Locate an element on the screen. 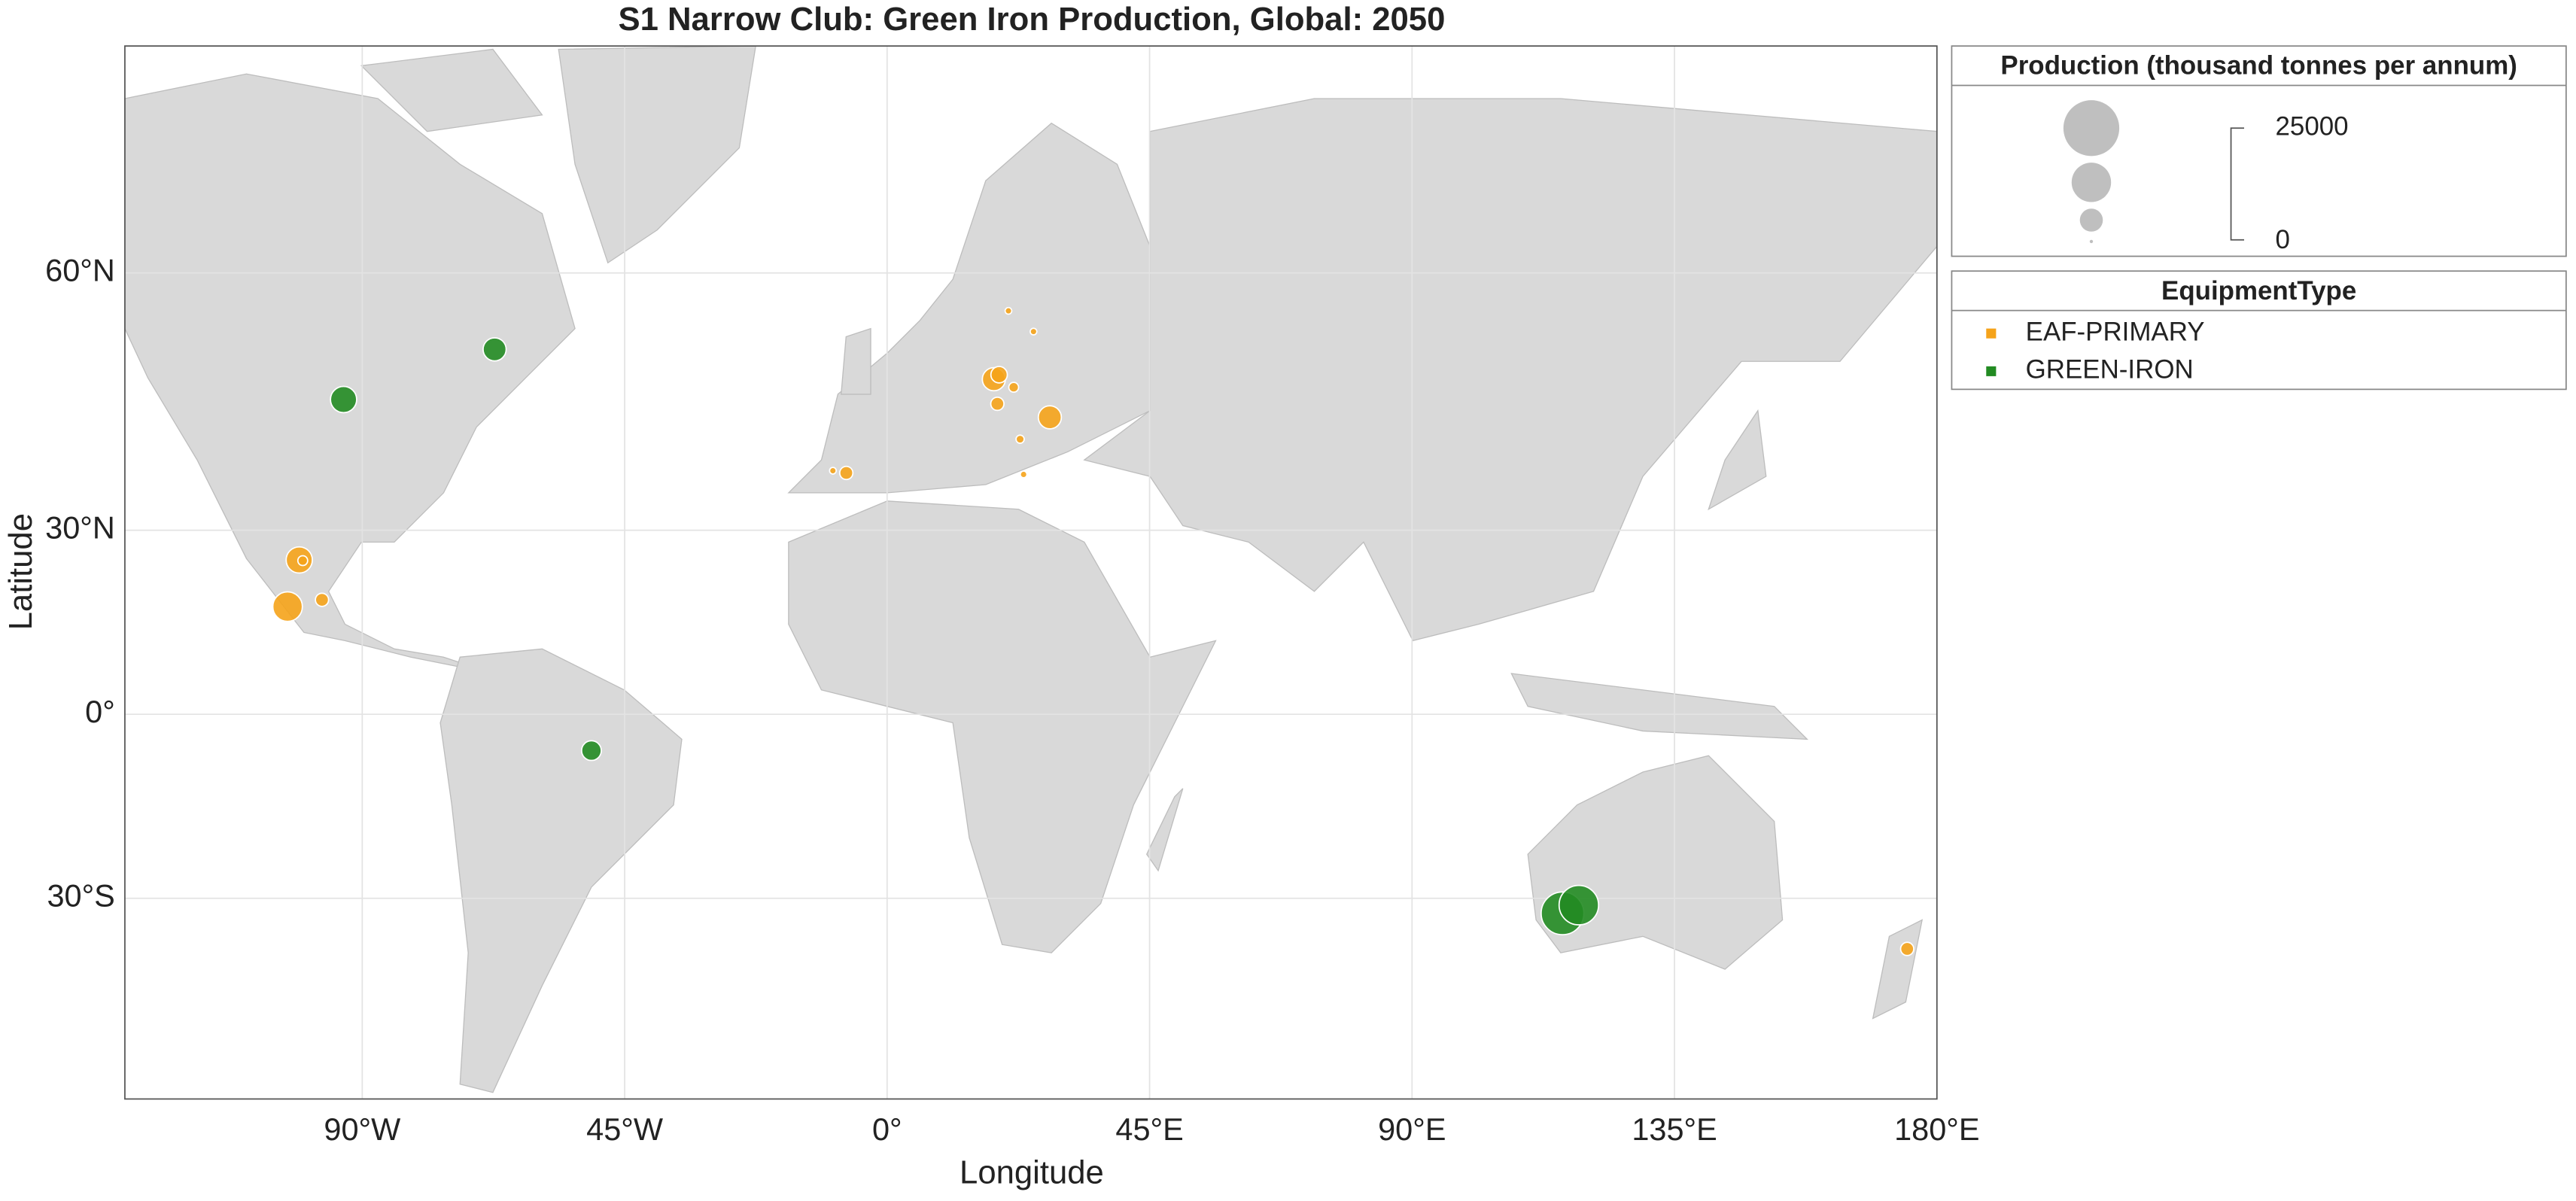 This screenshot has width=2576, height=1201. color-legend: EquipmentType EAF-PRIMARY GREEN-IRON is located at coordinates (2259, 330).